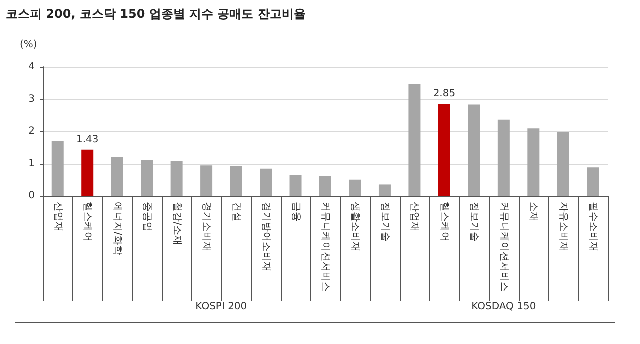 The height and width of the screenshot is (344, 640). I want to click on y-tick-label: 4, so click(31, 67).